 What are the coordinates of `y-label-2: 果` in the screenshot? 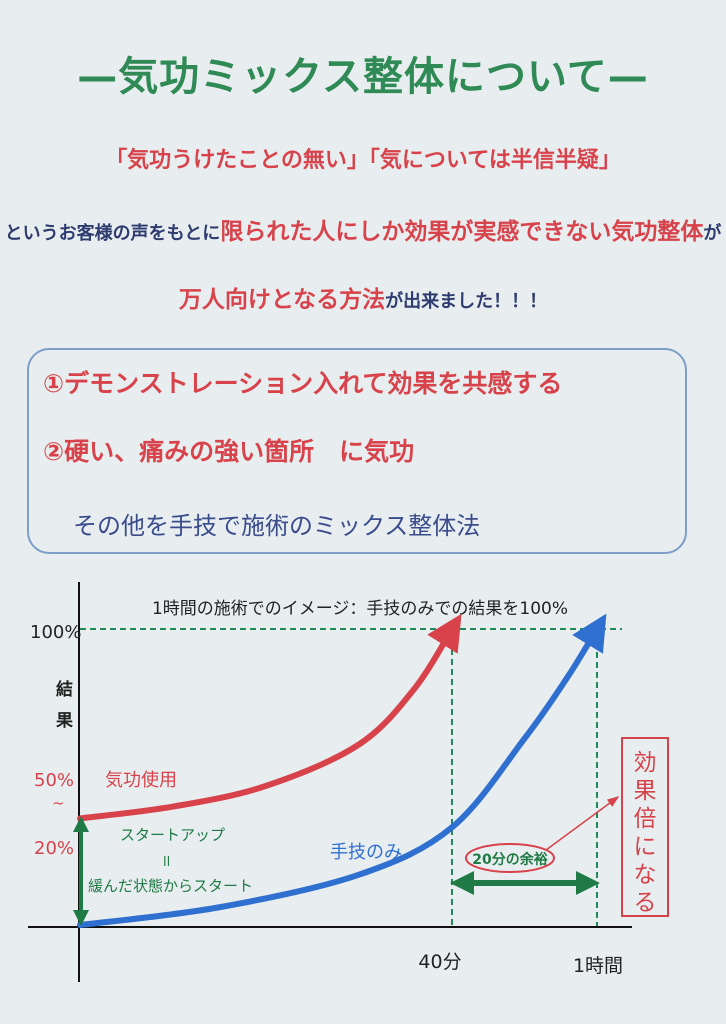 It's located at (64, 721).